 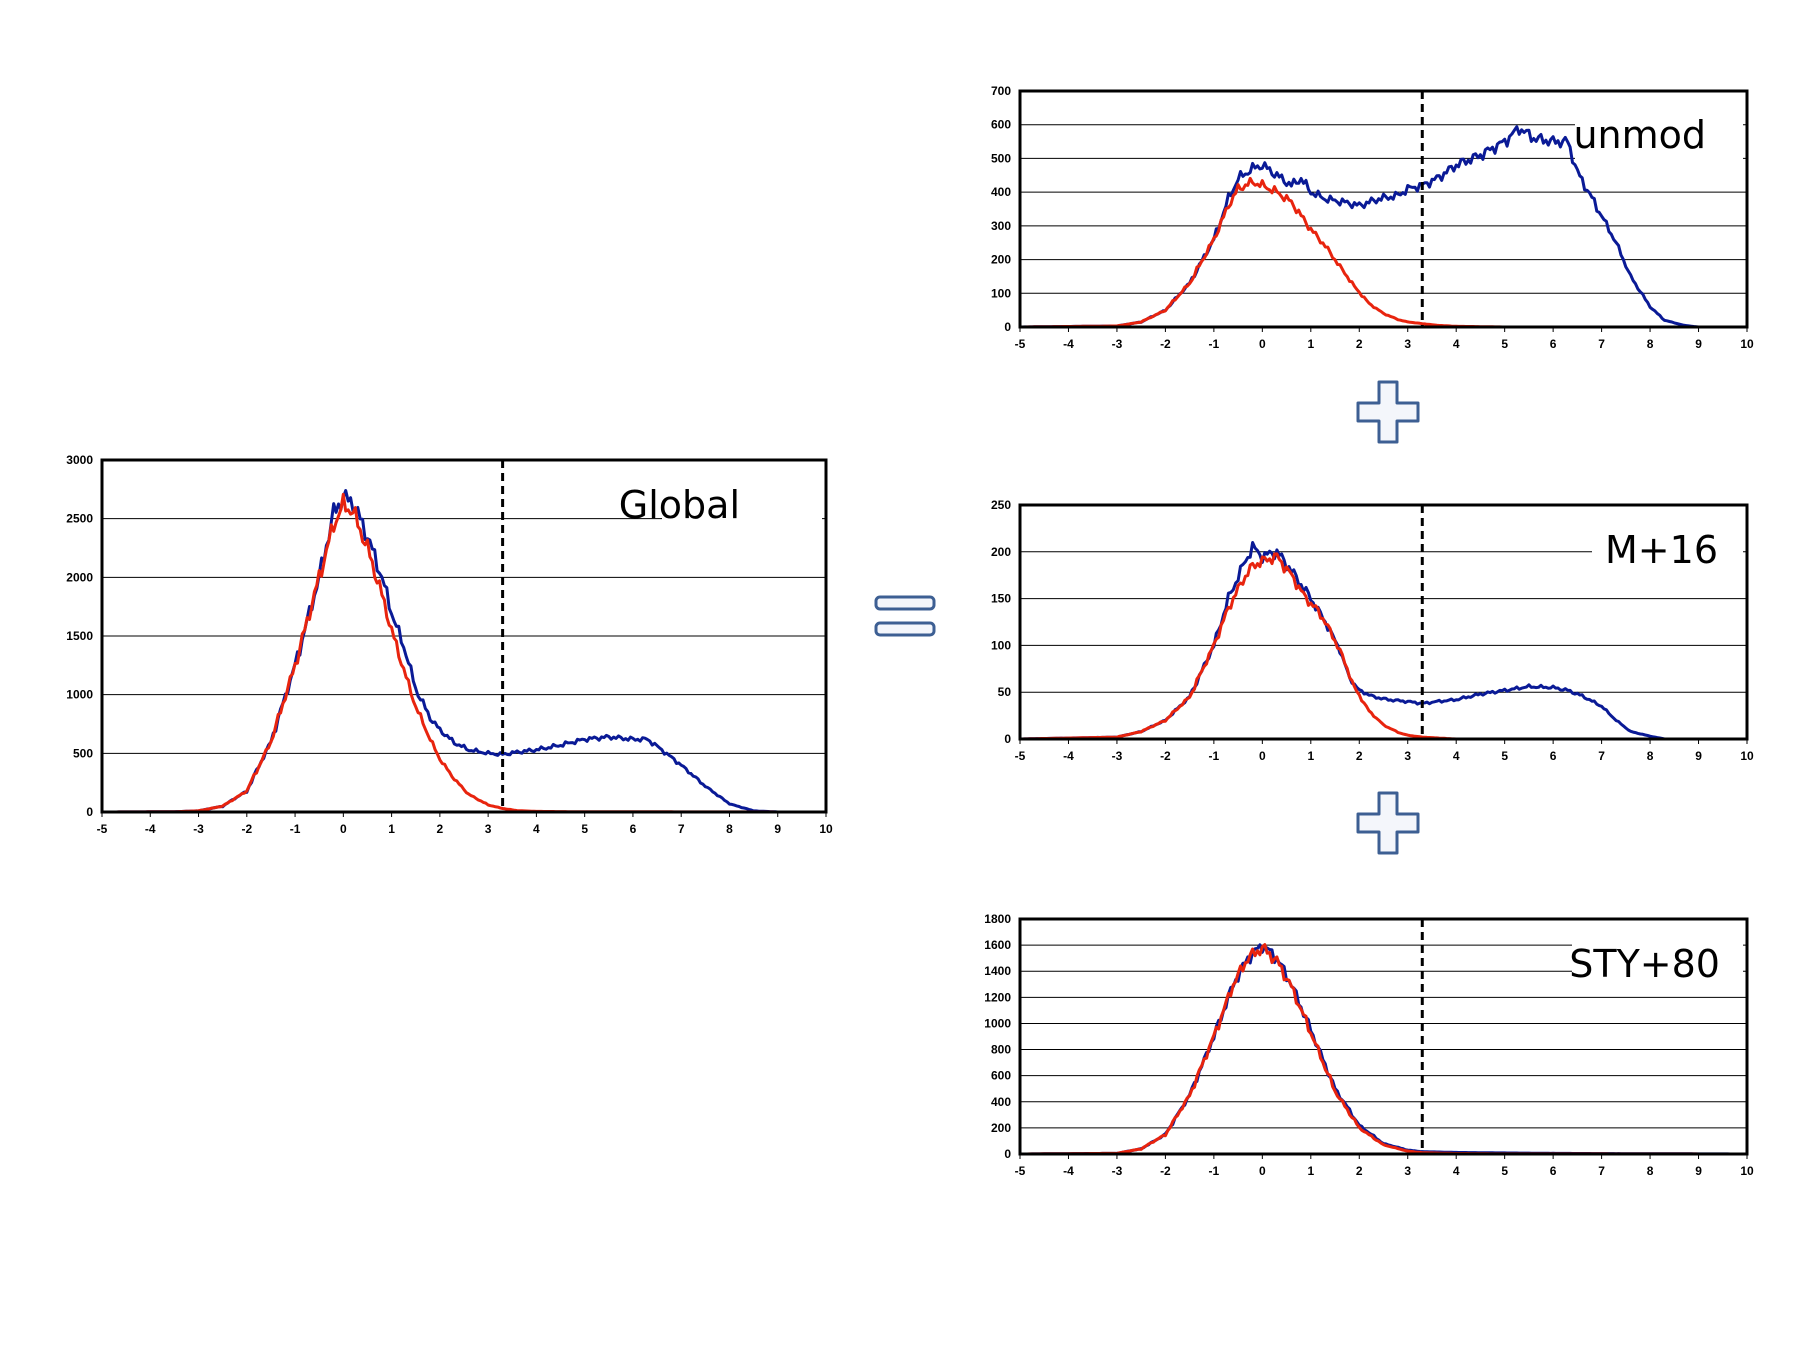 What do you see at coordinates (905, 616) in the screenshot?
I see `equals-icon` at bounding box center [905, 616].